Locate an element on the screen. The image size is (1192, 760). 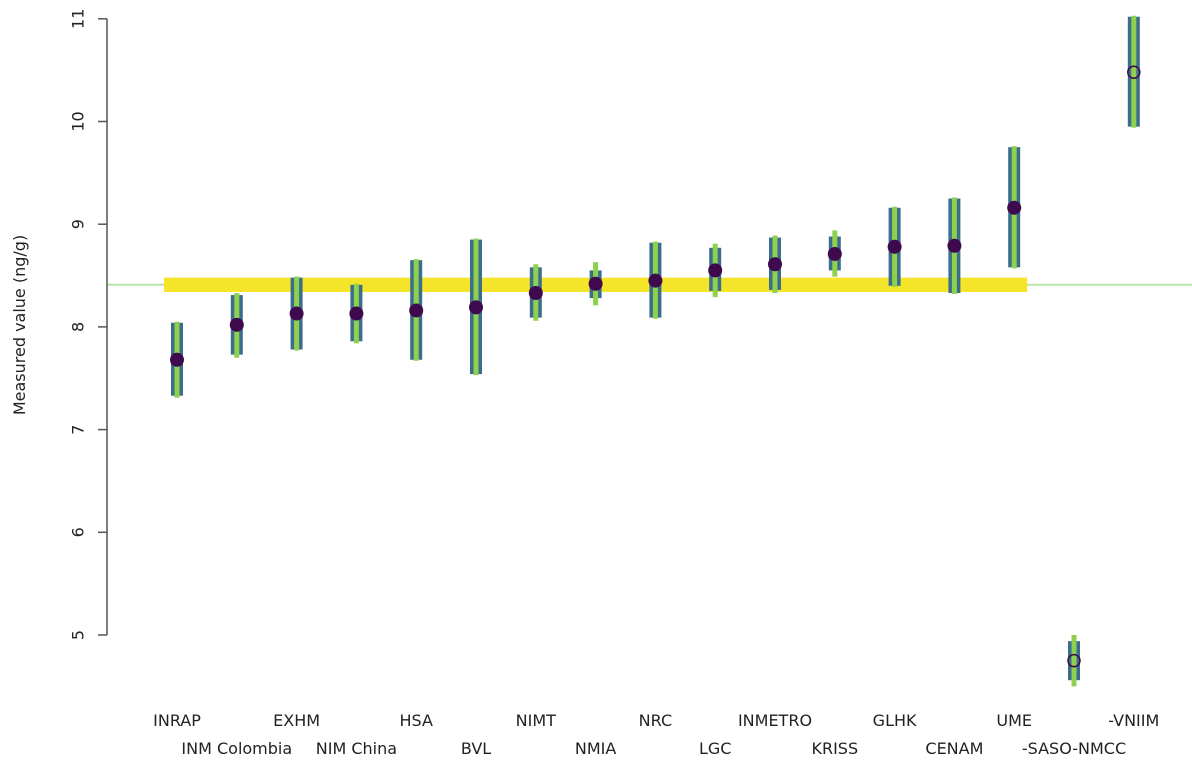
x-tick-label: NRC is located at coordinates (655, 720).